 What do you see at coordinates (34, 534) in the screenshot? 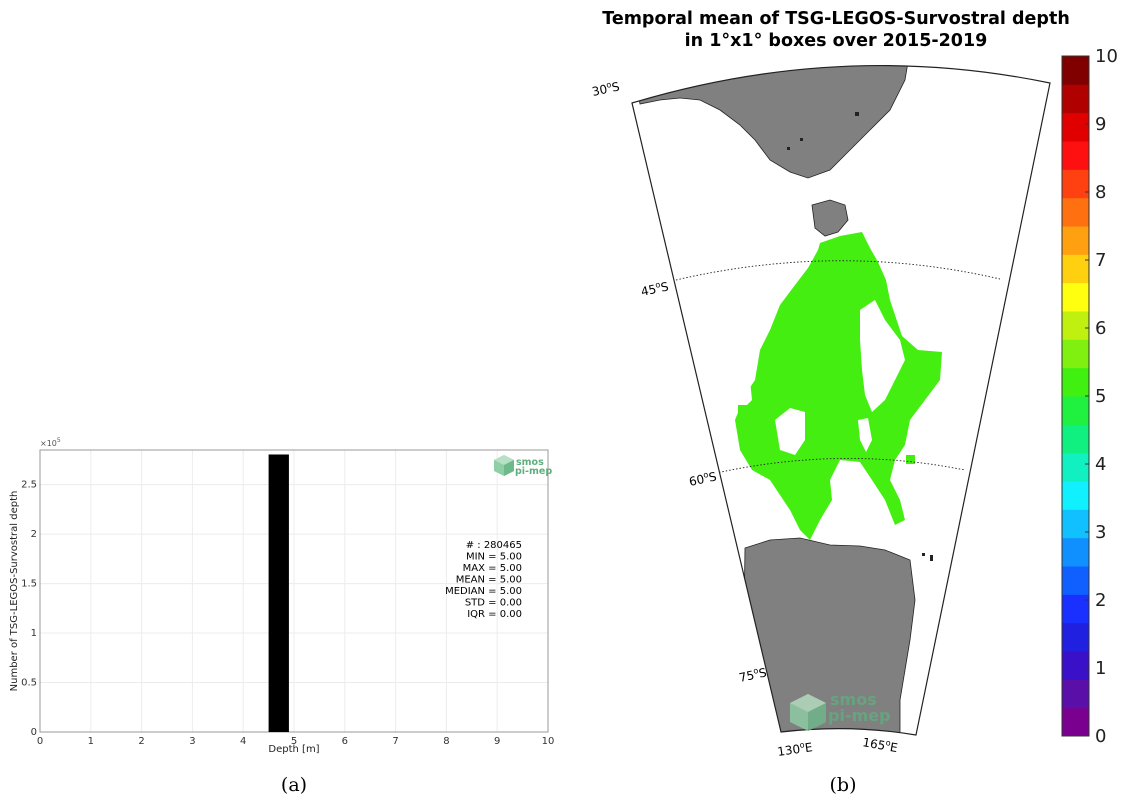
I see `y-tick-label: 2` at bounding box center [34, 534].